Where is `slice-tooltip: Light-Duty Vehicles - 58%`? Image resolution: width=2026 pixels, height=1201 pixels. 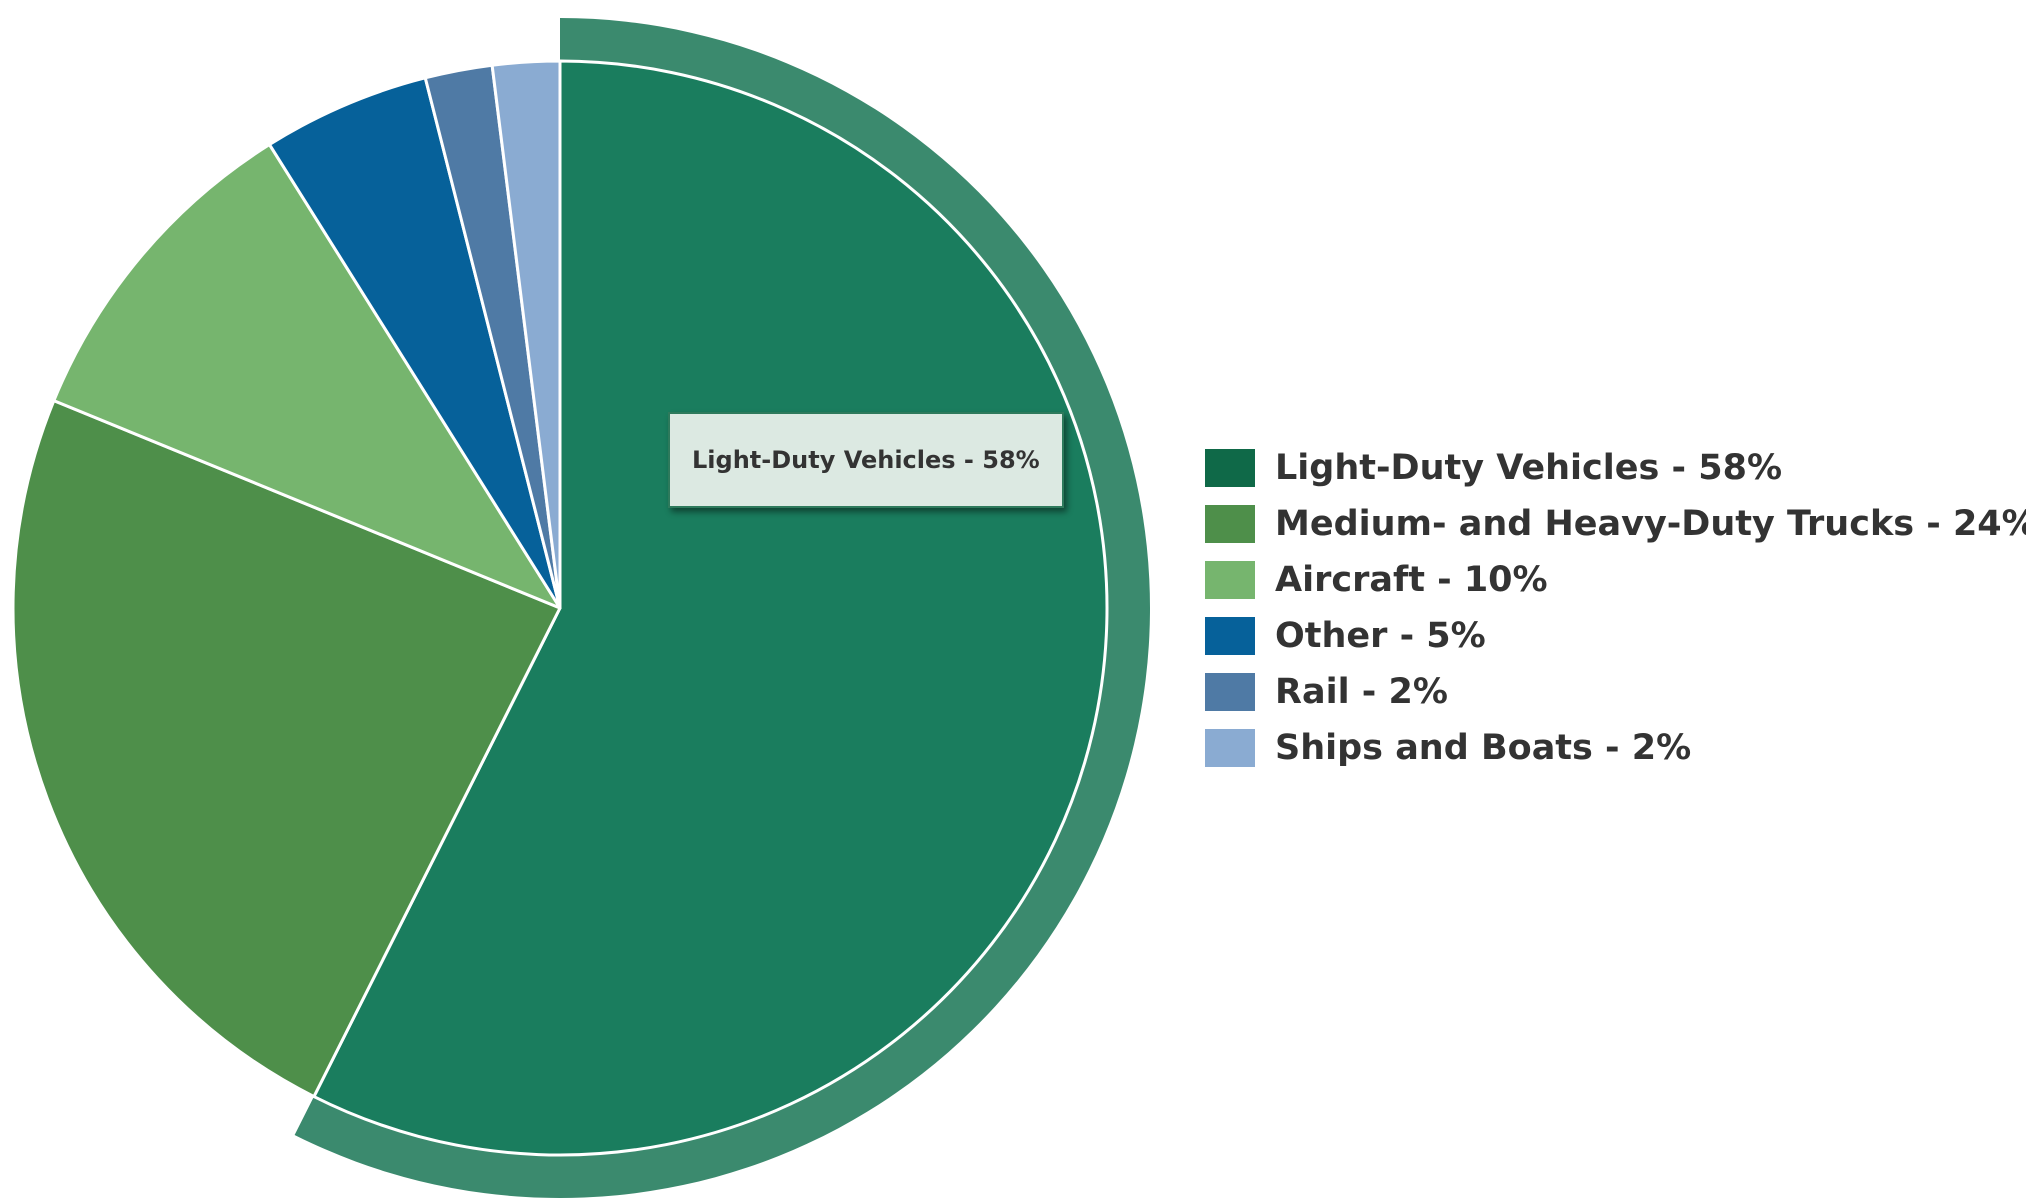 slice-tooltip: Light-Duty Vehicles - 58% is located at coordinates (866, 460).